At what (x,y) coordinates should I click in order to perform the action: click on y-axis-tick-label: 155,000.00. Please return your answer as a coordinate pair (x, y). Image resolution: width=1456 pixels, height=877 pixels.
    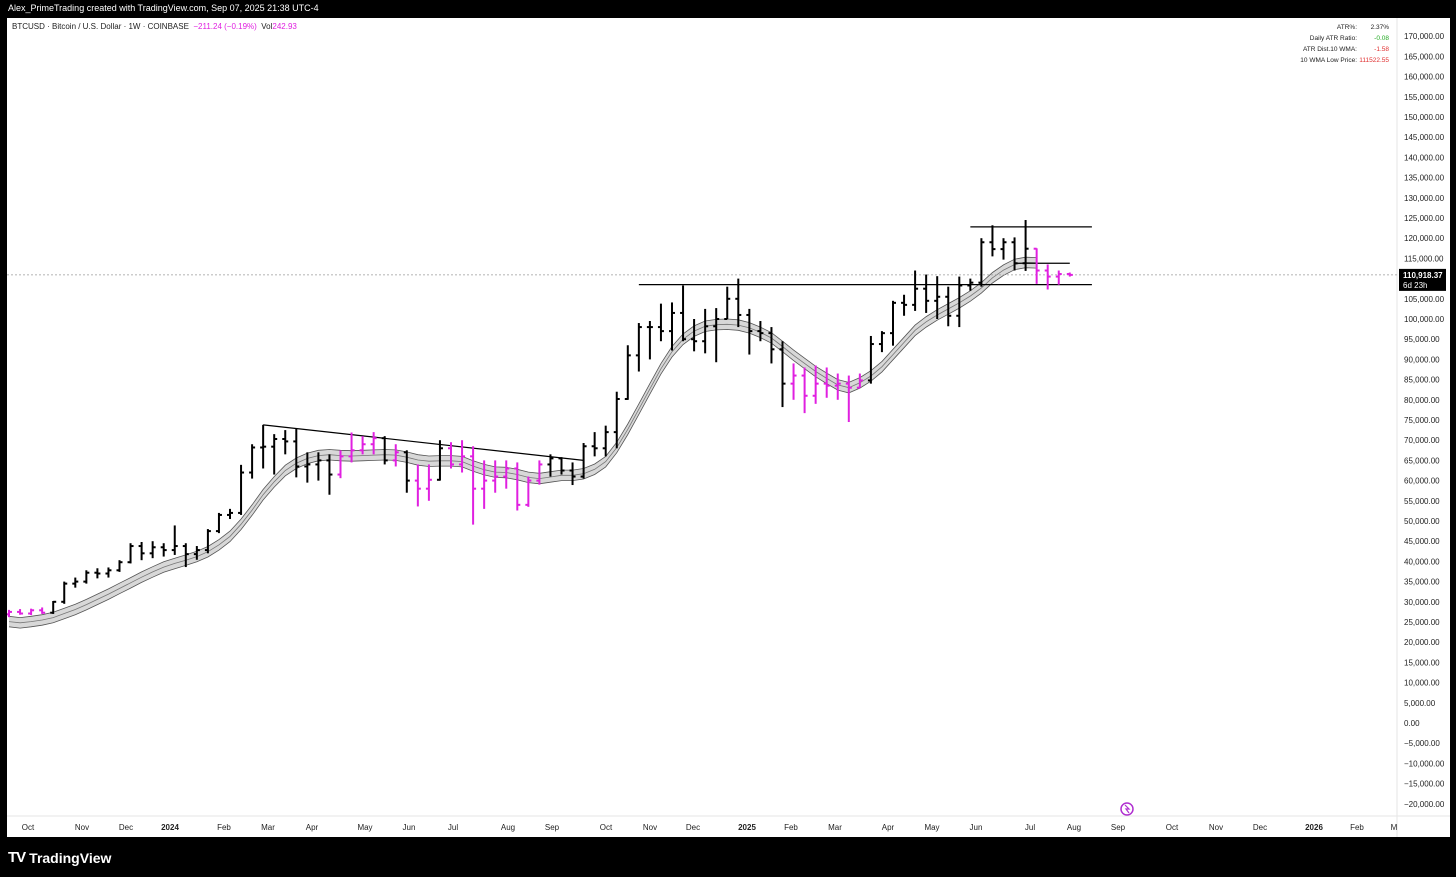
    Looking at the image, I should click on (1424, 97).